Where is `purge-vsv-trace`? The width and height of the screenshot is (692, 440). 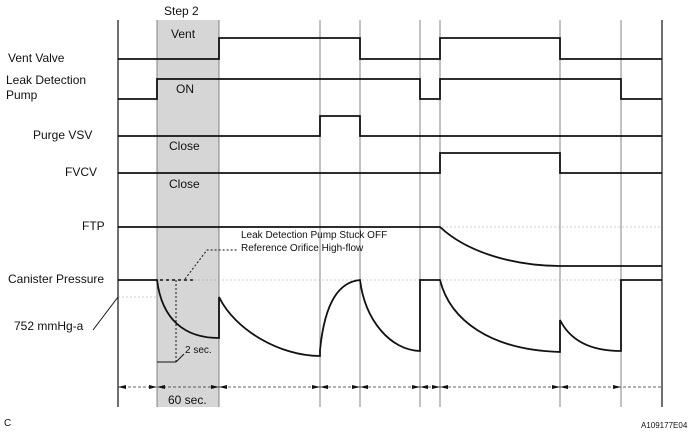 purge-vsv-trace is located at coordinates (390, 126).